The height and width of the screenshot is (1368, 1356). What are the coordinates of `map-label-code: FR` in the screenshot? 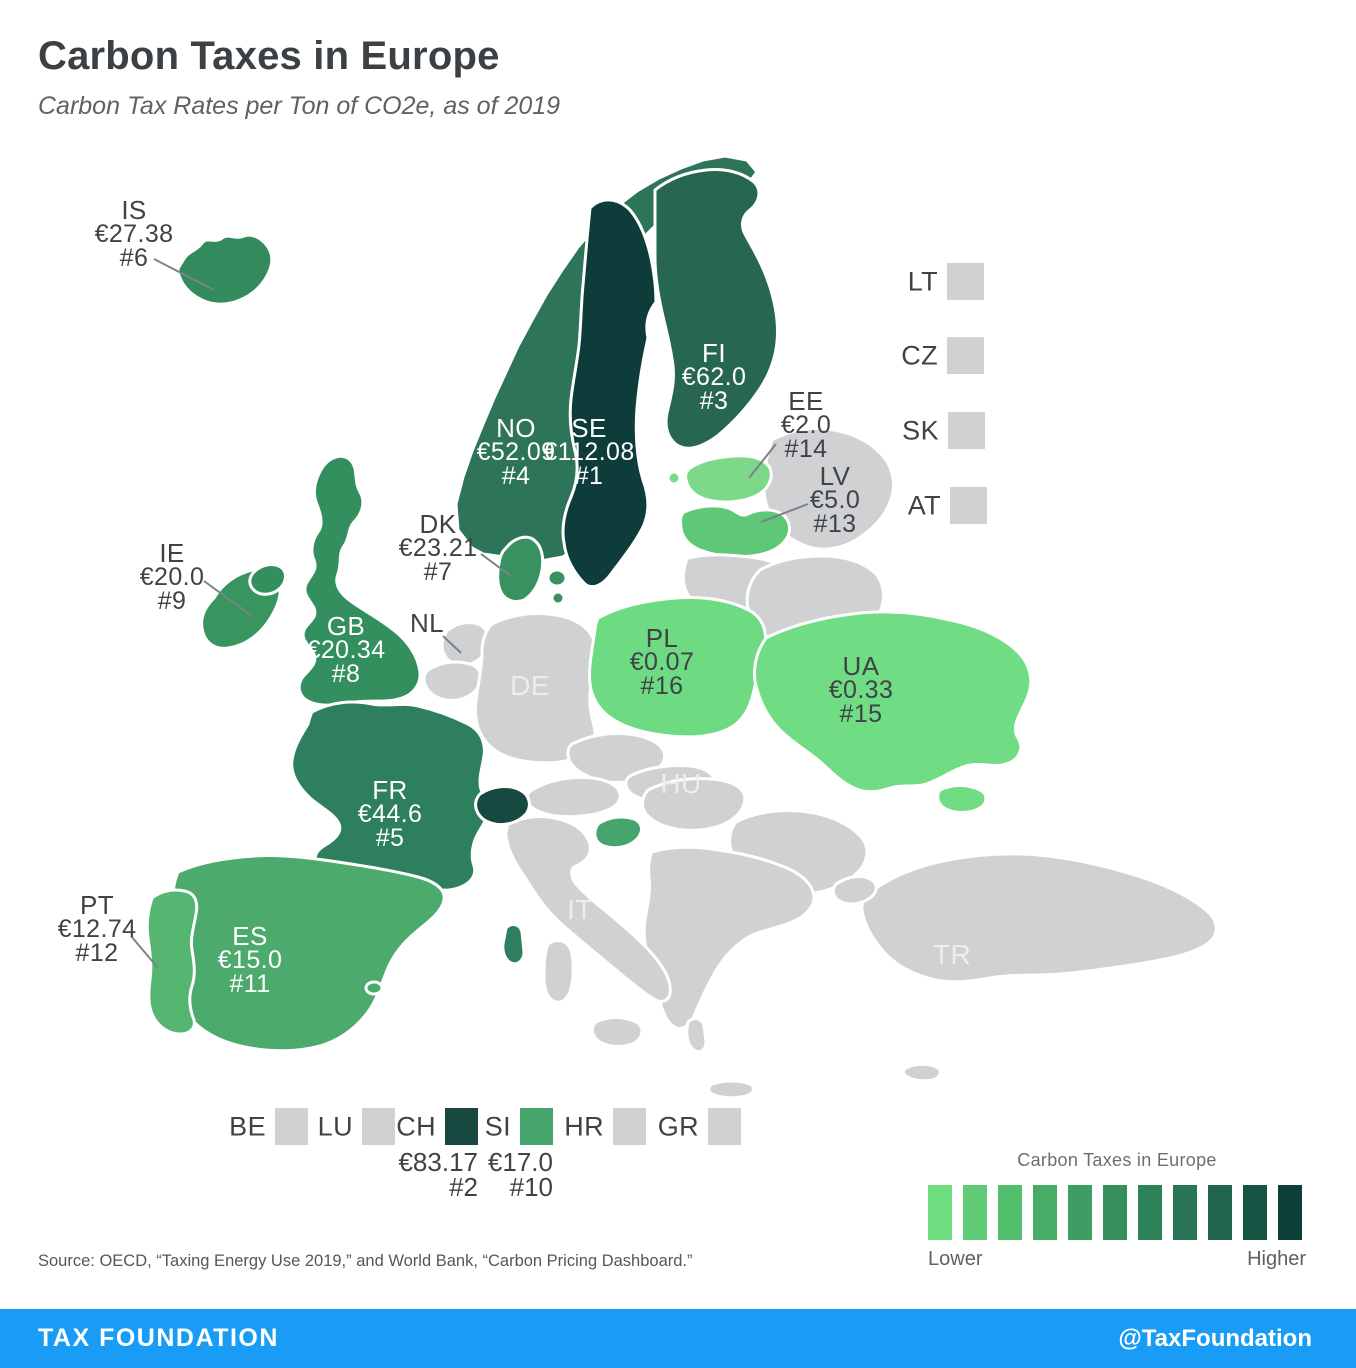 It's located at (390, 790).